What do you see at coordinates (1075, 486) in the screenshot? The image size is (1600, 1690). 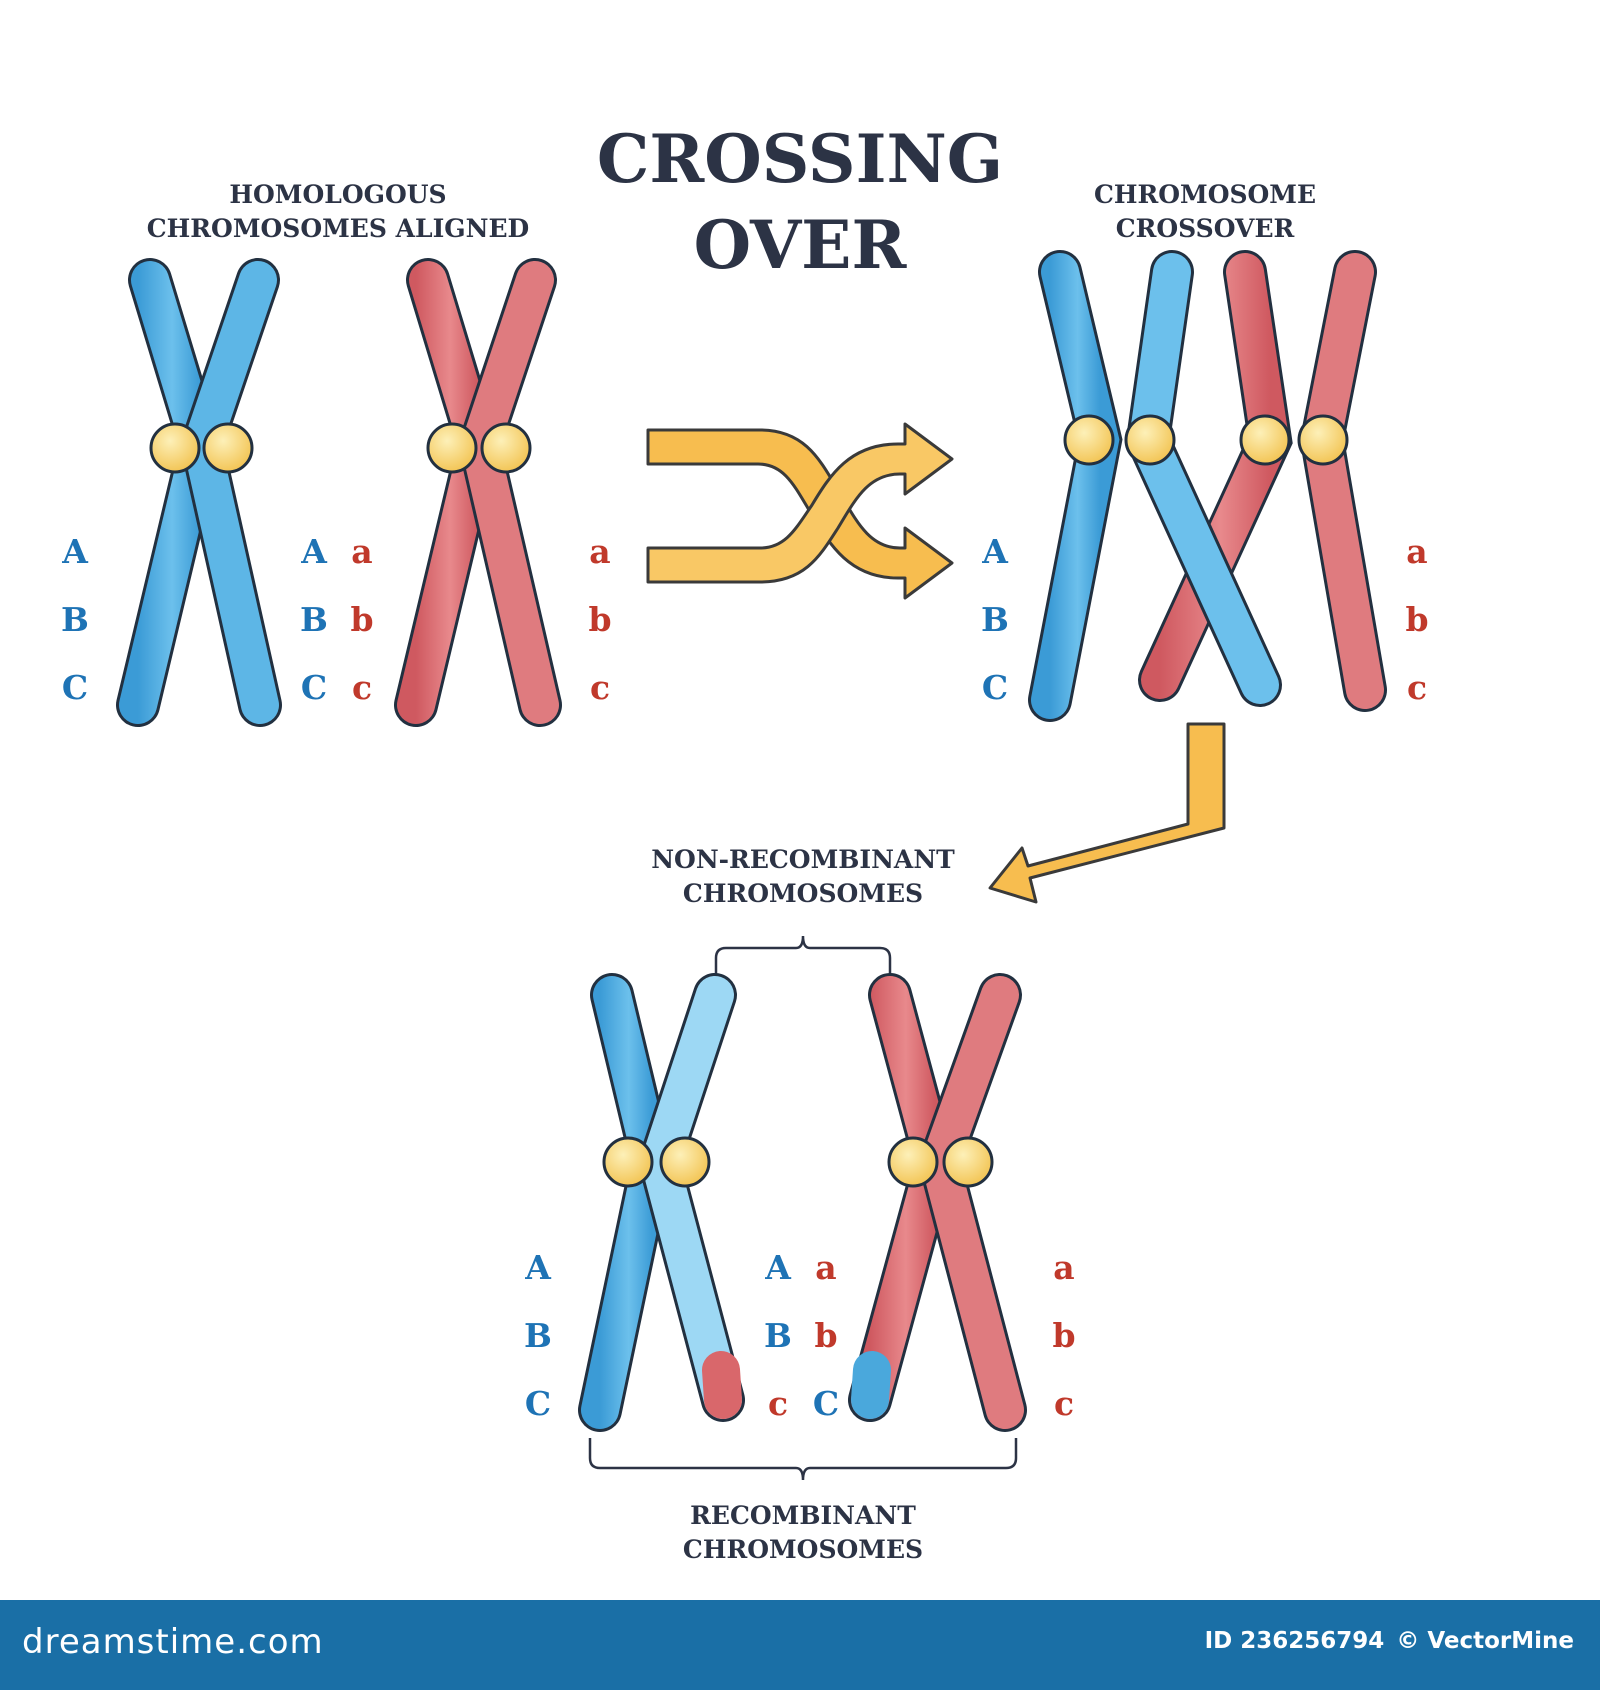 I see `blue-chromosome-crossover` at bounding box center [1075, 486].